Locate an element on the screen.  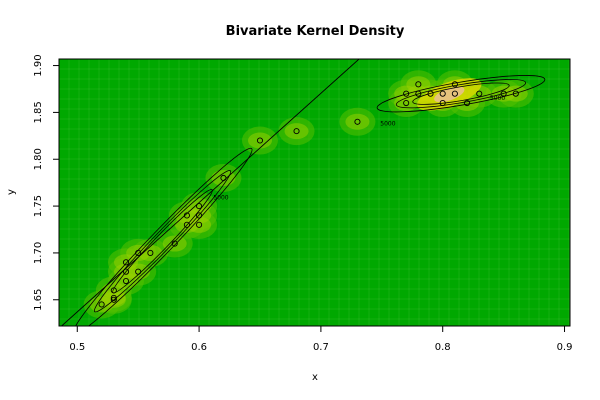
y-tick-label: 1.85 is located at coordinates (38, 112).